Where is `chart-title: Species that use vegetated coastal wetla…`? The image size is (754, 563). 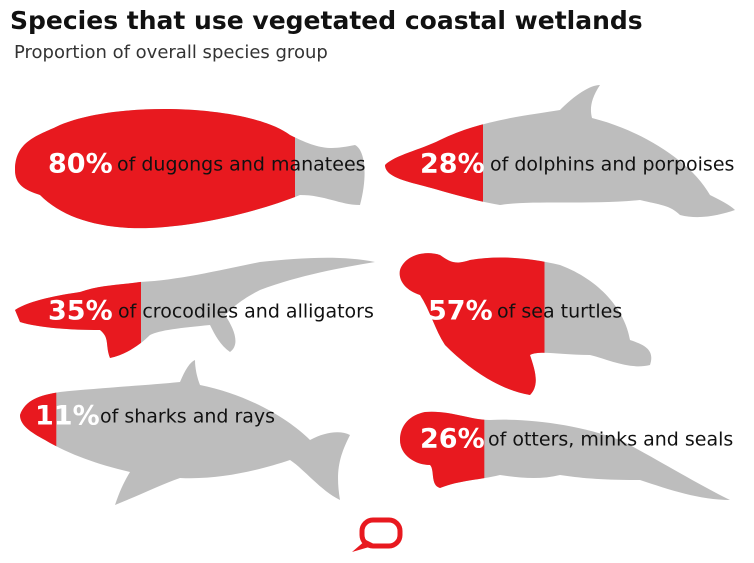
chart-title: Species that use vegetated coastal wetla… is located at coordinates (326, 20).